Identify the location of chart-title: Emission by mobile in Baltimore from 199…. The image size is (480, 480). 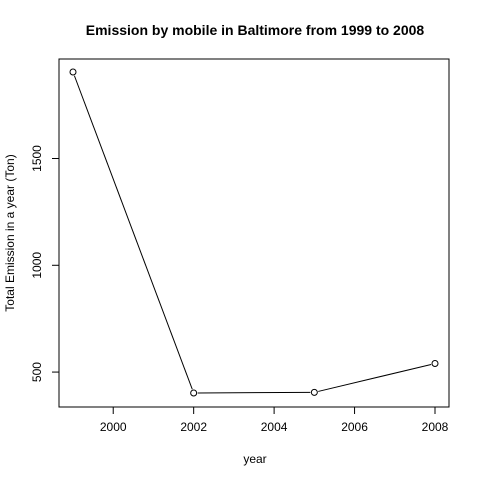
(255, 30).